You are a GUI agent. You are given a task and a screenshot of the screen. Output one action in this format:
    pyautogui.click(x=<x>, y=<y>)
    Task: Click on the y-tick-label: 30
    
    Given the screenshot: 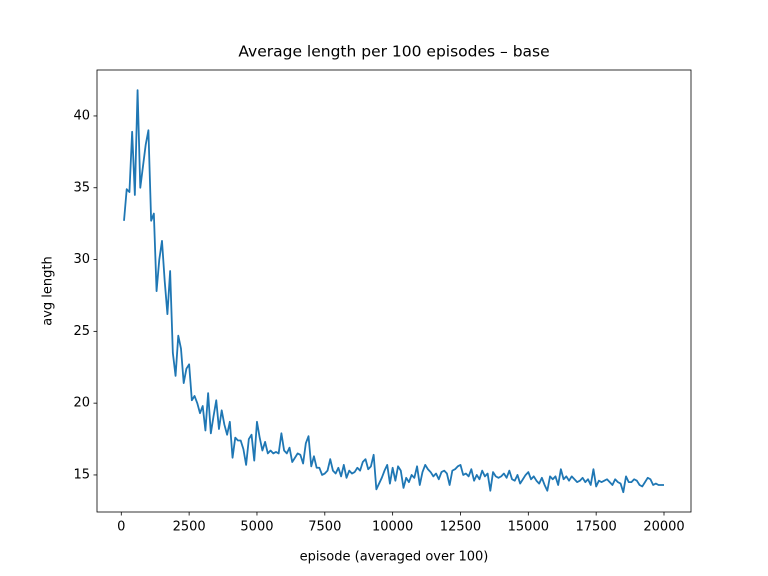 What is the action you would take?
    pyautogui.click(x=81, y=259)
    